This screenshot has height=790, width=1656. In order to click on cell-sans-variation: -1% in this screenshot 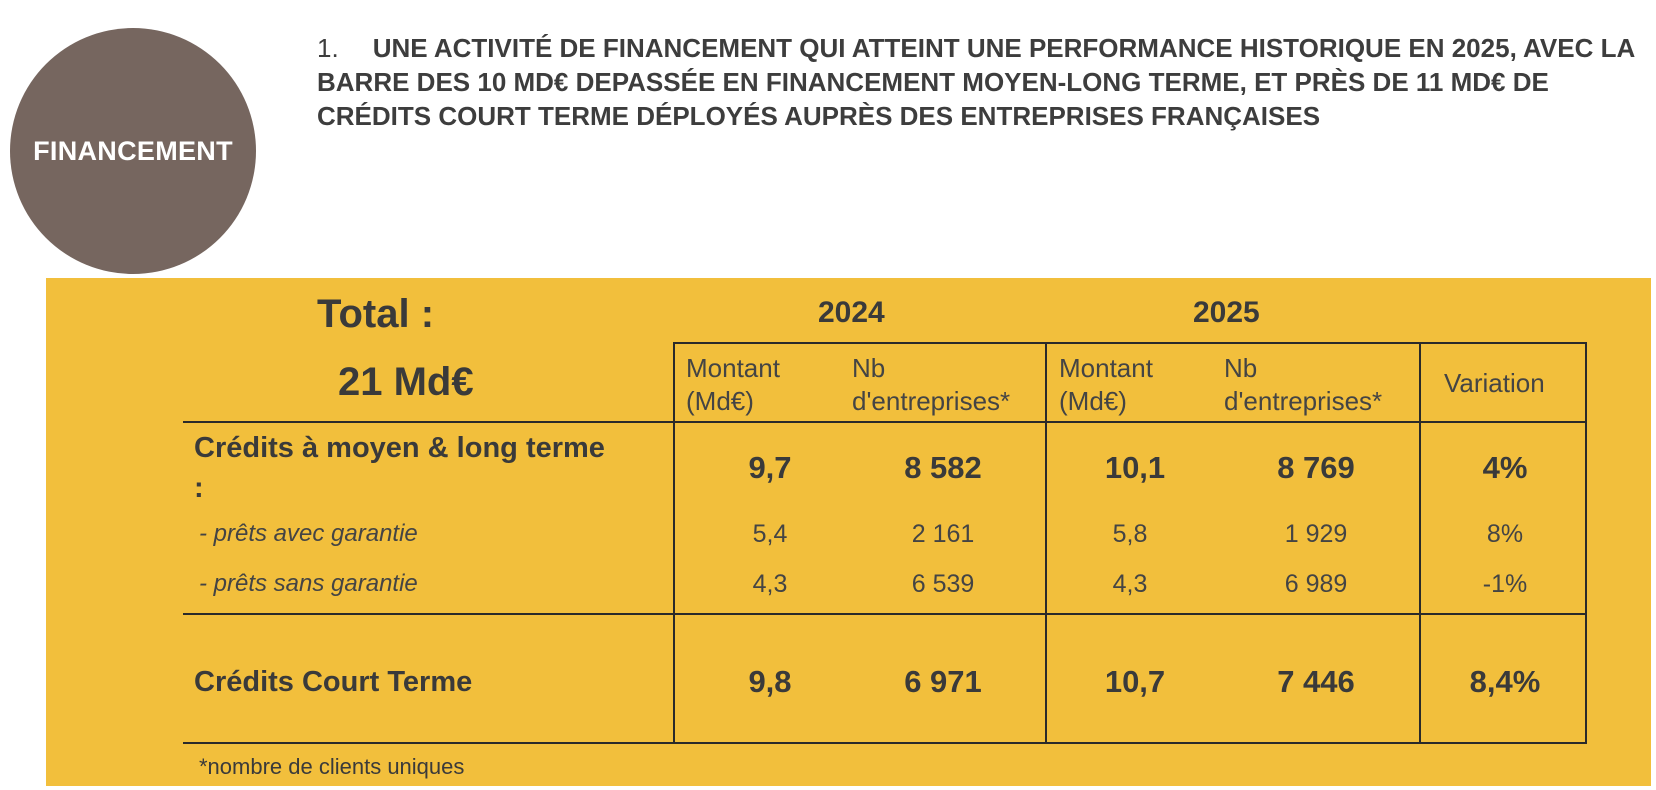, I will do `click(1505, 584)`.